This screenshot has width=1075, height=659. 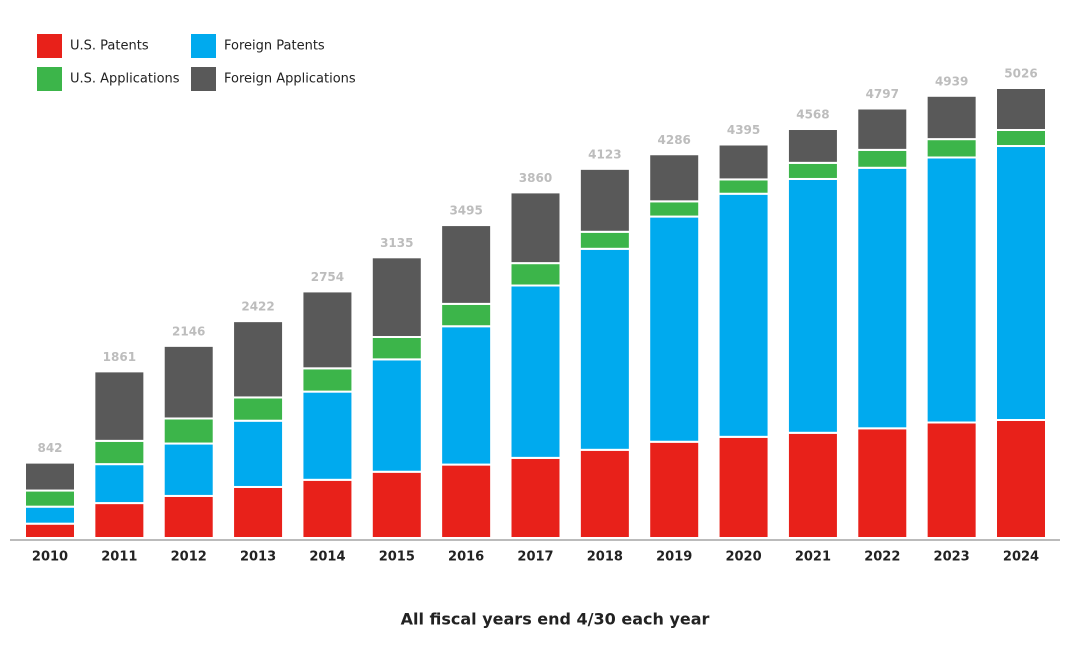 I want to click on total-label: 3860, so click(x=535, y=178).